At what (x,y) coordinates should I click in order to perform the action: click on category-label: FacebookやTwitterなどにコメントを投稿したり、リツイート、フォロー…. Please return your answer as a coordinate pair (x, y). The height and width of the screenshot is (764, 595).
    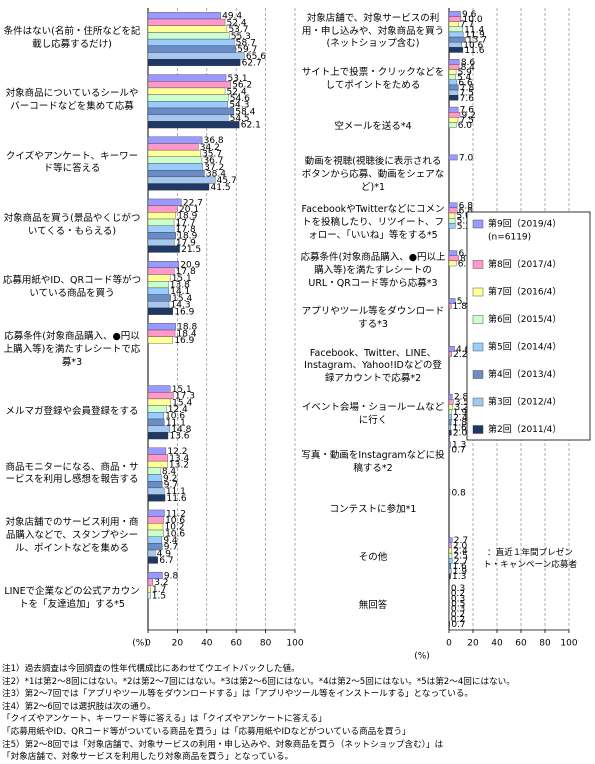
    Looking at the image, I should click on (373, 222).